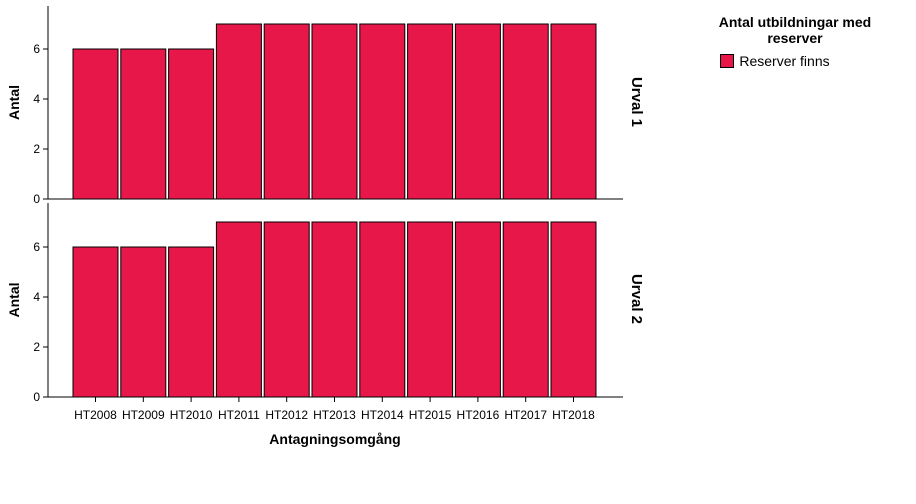 This screenshot has width=916, height=504. What do you see at coordinates (573, 415) in the screenshot?
I see `x-tick-label: HT2018` at bounding box center [573, 415].